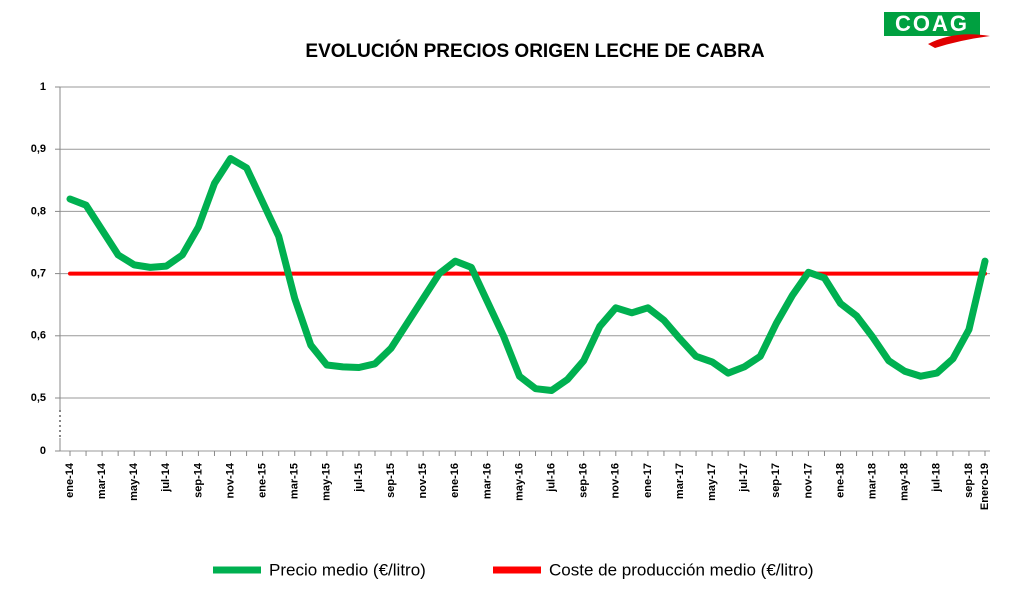  What do you see at coordinates (43, 87) in the screenshot?
I see `y-tick-label: 1` at bounding box center [43, 87].